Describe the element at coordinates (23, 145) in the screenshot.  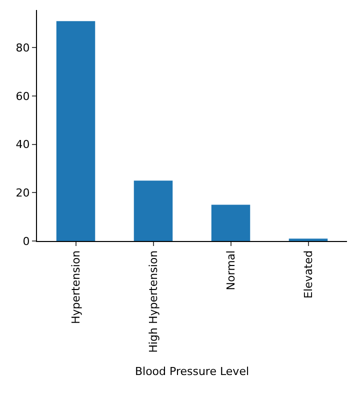
I see `y-tick-label: 40` at that location.